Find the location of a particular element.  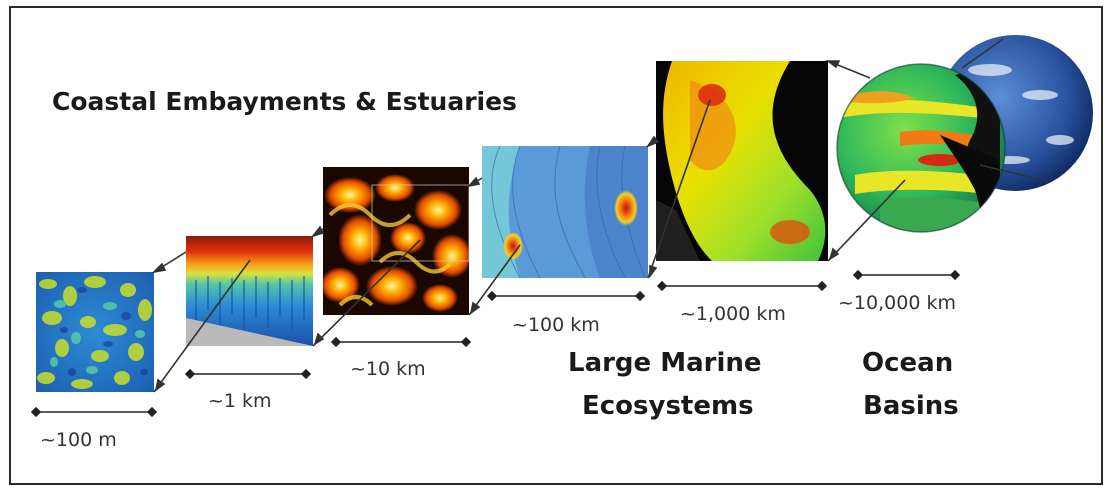

scale-bar-10000km is located at coordinates (906, 275).